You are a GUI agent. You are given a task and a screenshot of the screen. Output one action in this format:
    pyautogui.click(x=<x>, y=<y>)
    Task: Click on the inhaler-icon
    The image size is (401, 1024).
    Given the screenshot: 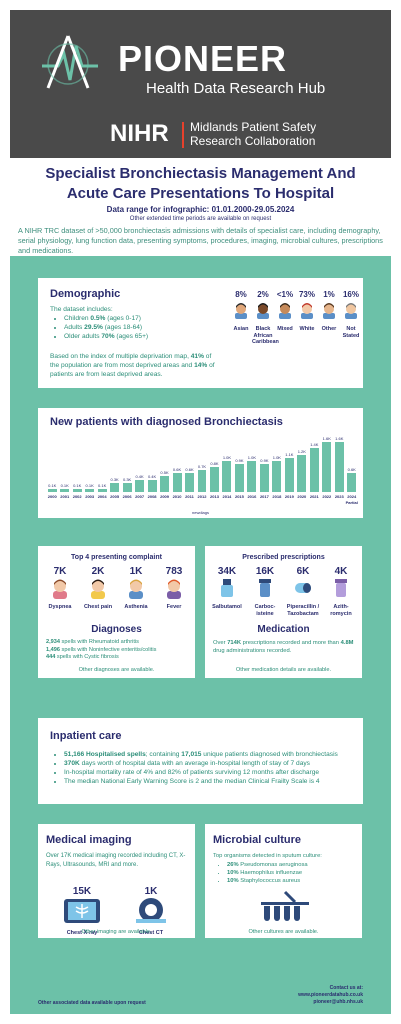 What is the action you would take?
    pyautogui.click(x=227, y=588)
    